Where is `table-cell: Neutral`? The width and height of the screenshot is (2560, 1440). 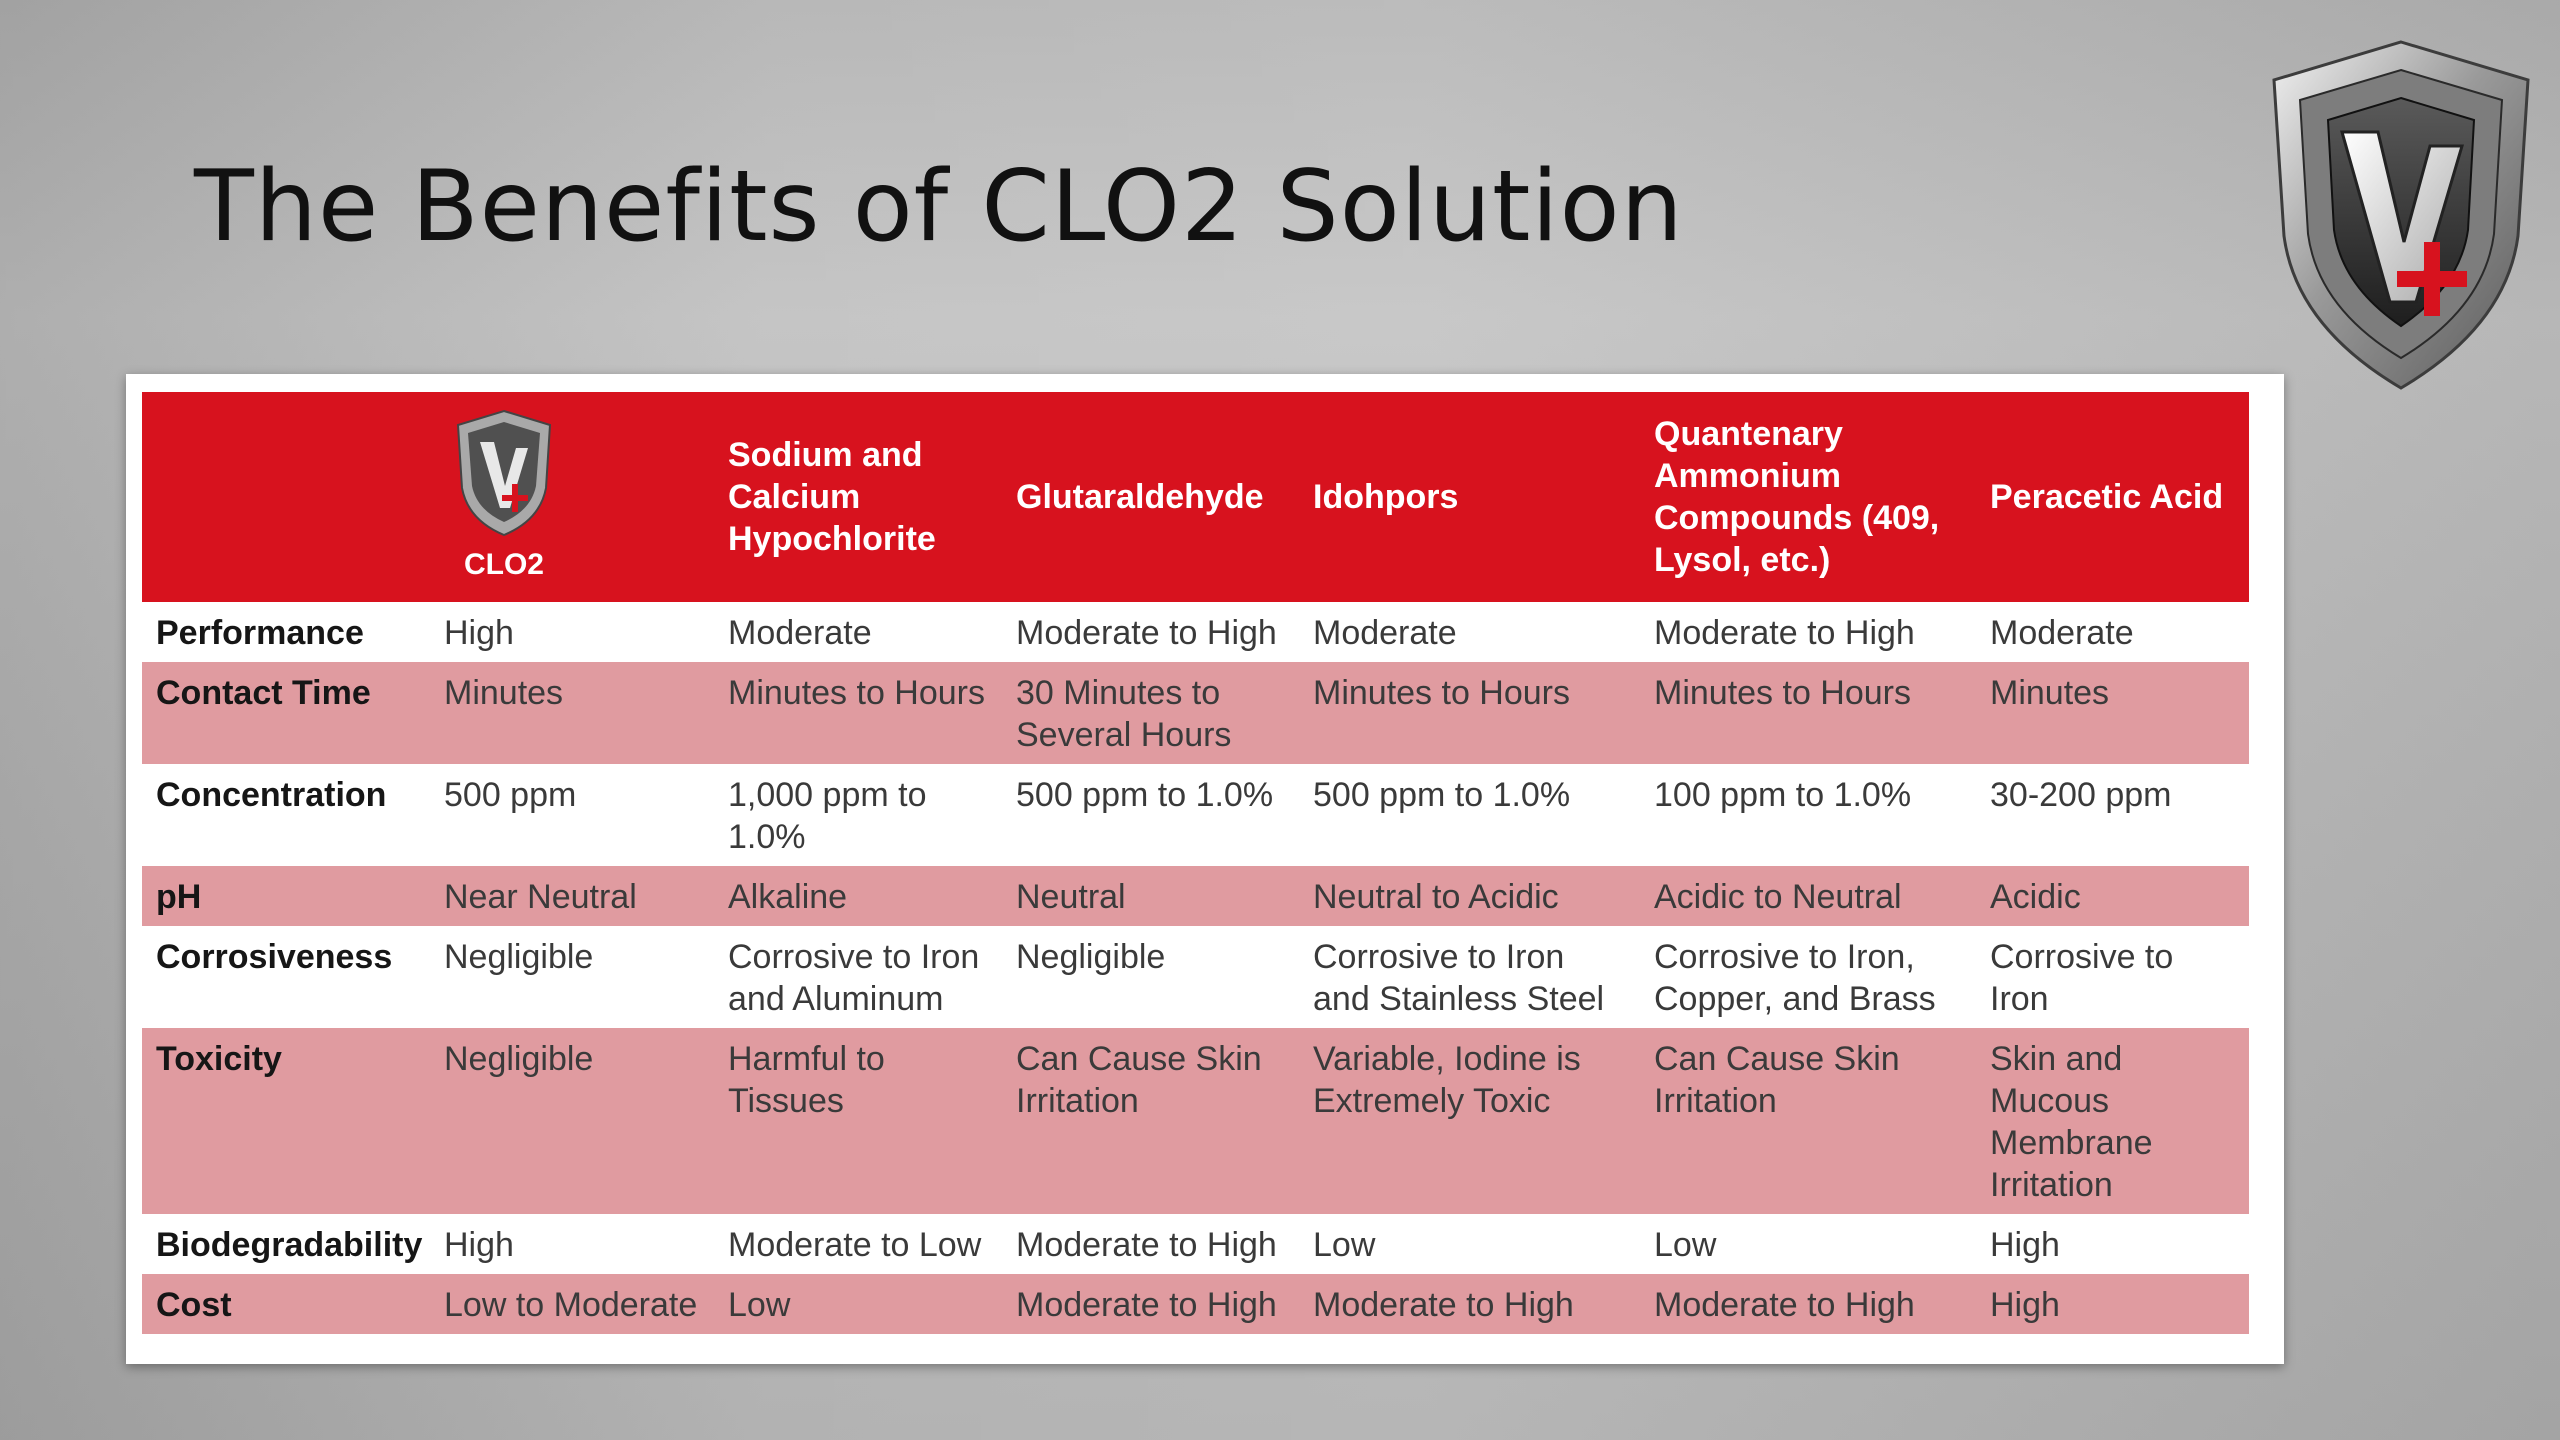 table-cell: Neutral is located at coordinates (1150, 896).